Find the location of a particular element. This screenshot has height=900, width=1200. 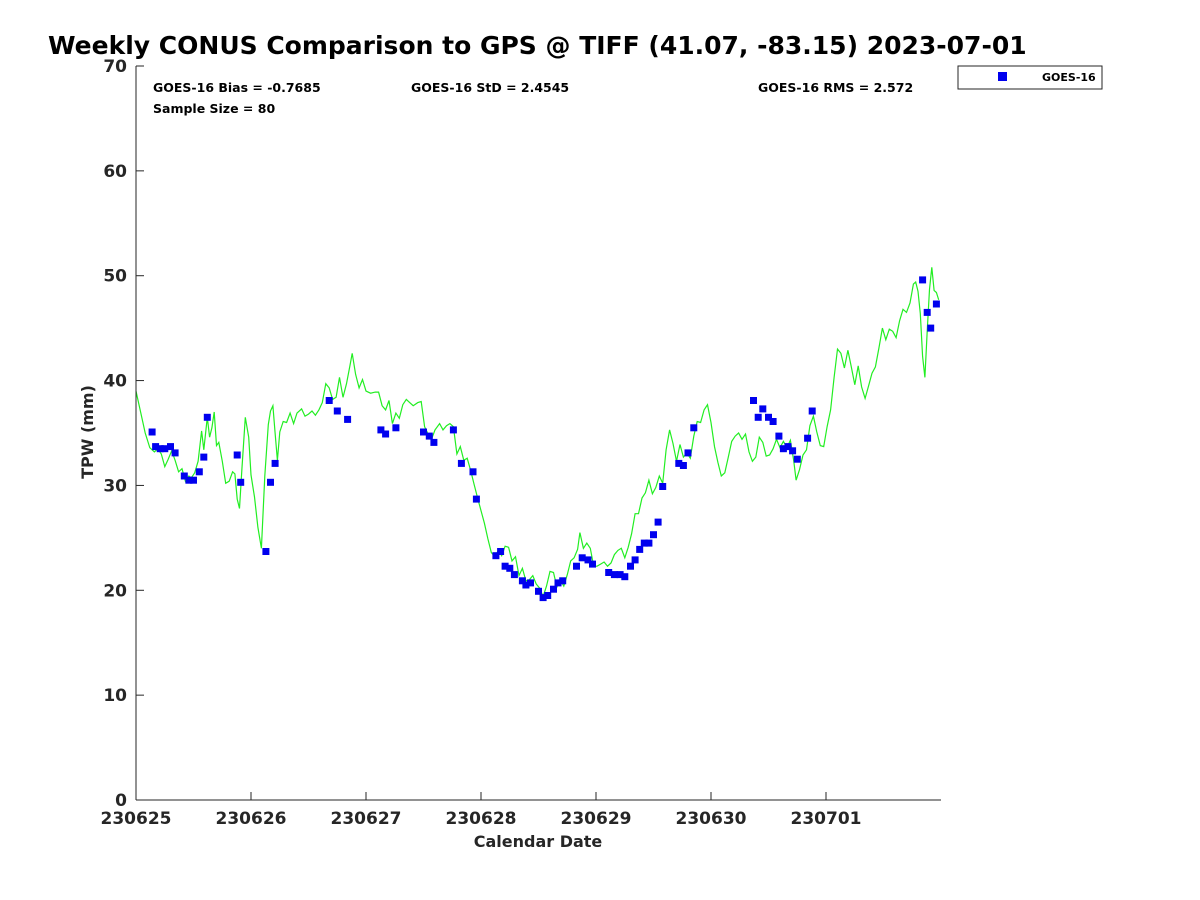

legend-label-goes16: GOES-16 is located at coordinates (1069, 77).